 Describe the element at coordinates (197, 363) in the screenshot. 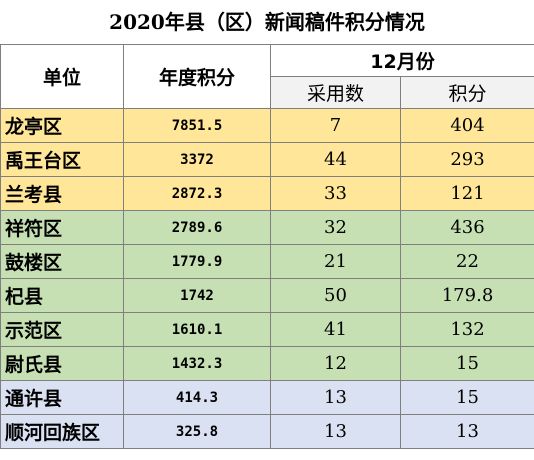

I see `annual-score-cell: 1432.3` at that location.